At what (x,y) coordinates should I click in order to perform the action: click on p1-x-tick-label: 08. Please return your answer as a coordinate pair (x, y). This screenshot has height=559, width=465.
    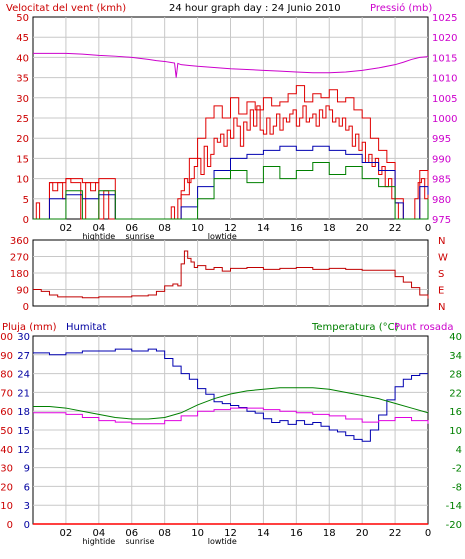
    Looking at the image, I should click on (164, 228).